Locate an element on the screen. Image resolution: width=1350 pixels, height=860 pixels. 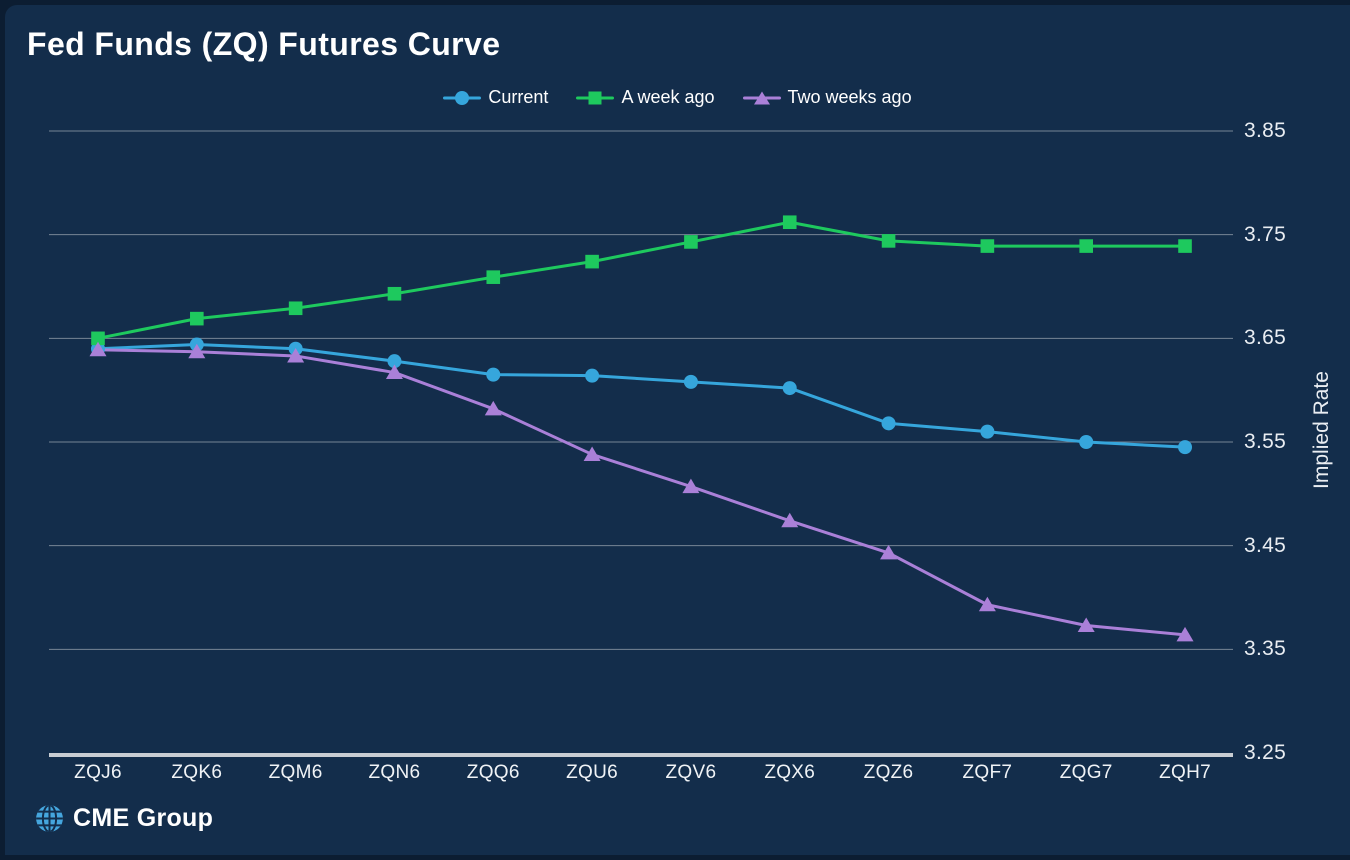
legend: Current A week ago Two weeks ago is located at coordinates (677, 97).